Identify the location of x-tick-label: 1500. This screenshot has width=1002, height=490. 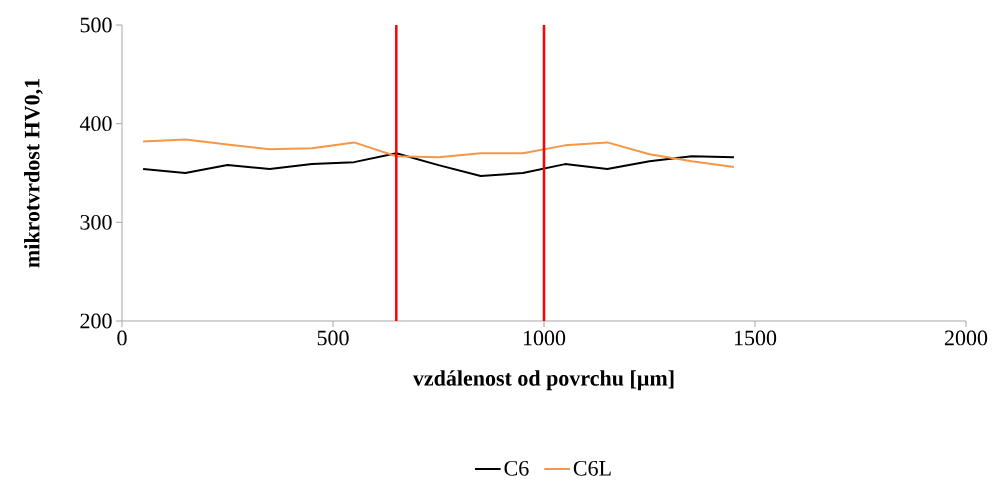
(755, 338).